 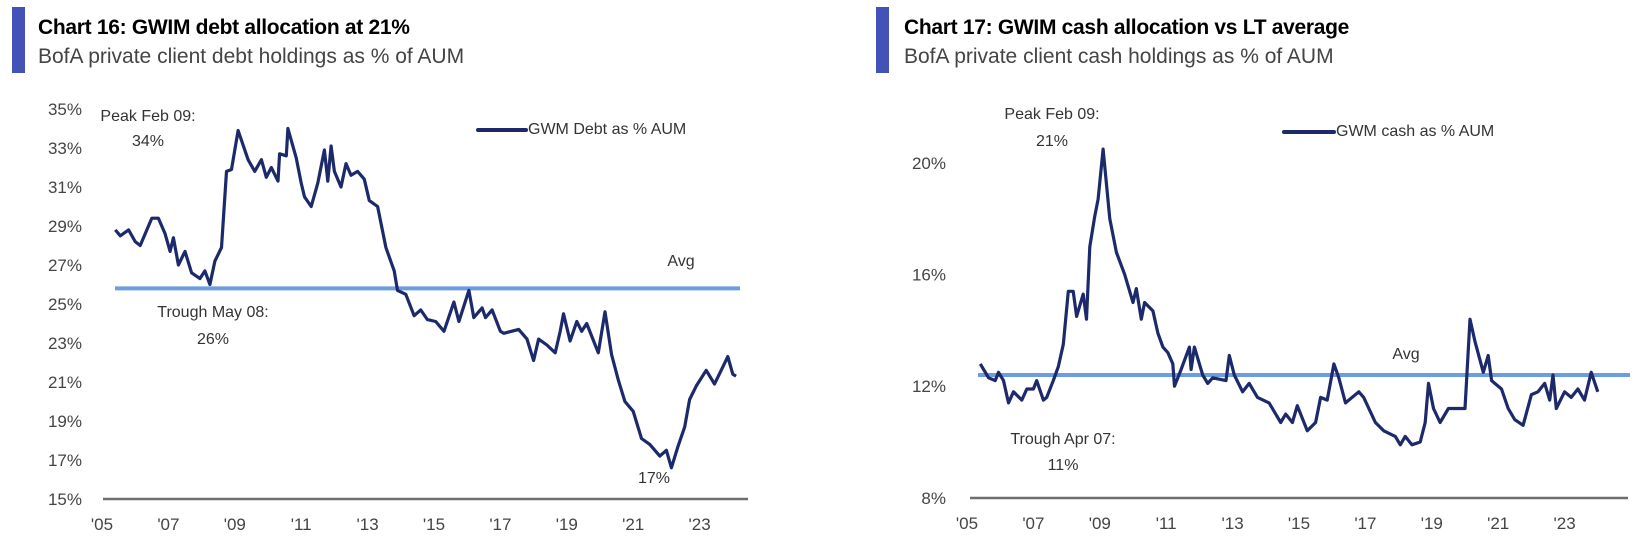 What do you see at coordinates (1063, 465) in the screenshot?
I see `chart17-trough-value: 11%` at bounding box center [1063, 465].